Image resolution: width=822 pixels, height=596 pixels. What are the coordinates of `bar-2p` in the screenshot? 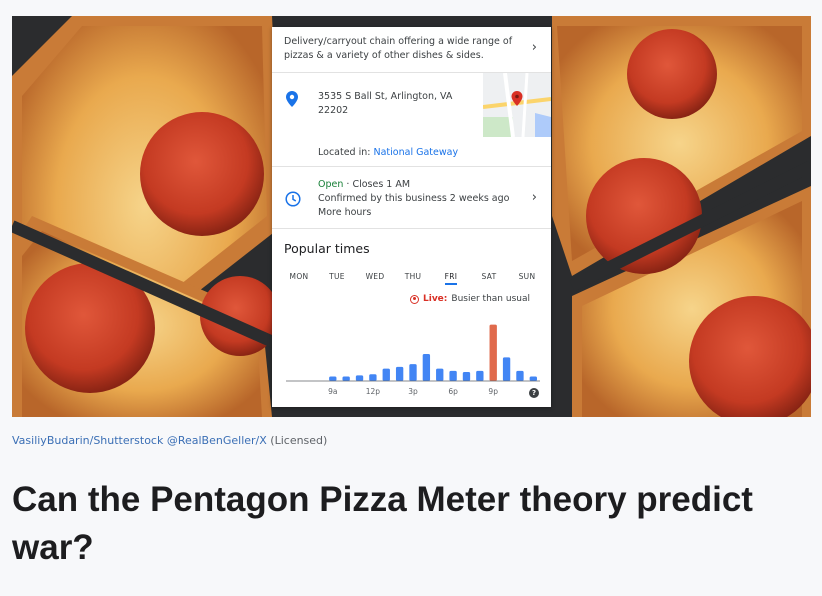 It's located at (399, 373).